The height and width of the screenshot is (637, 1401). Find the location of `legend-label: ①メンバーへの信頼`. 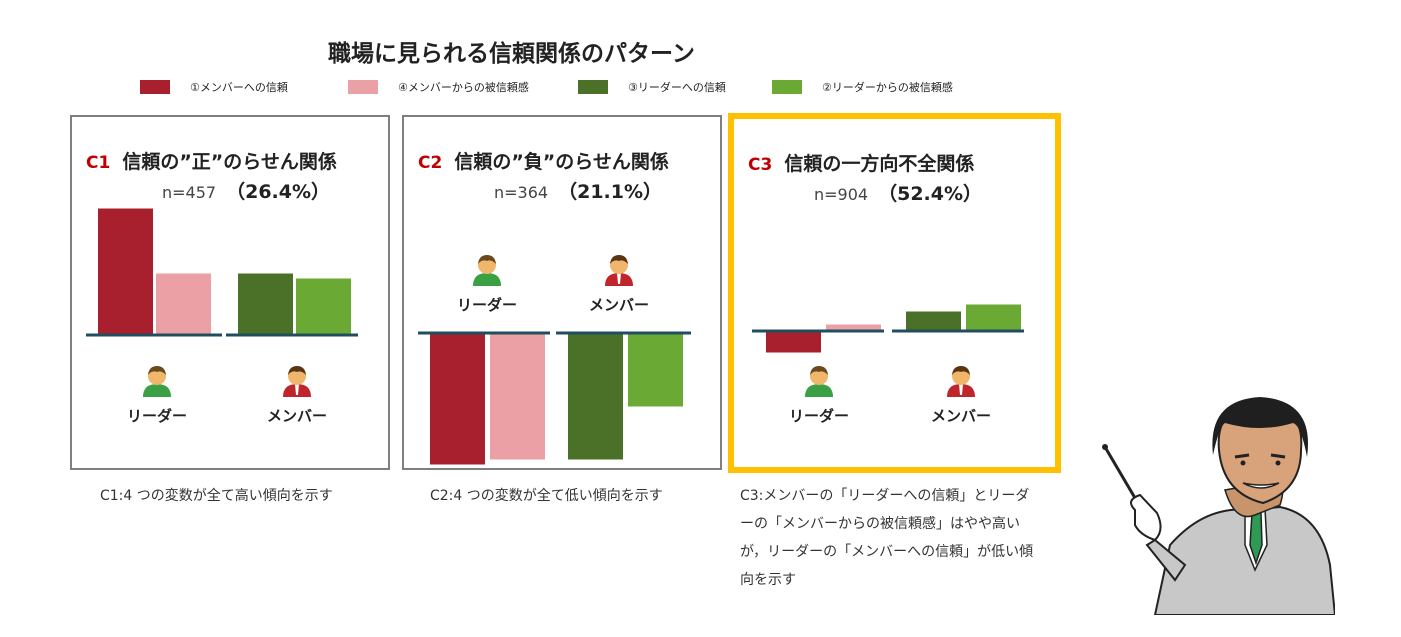

legend-label: ①メンバーへの信頼 is located at coordinates (239, 87).